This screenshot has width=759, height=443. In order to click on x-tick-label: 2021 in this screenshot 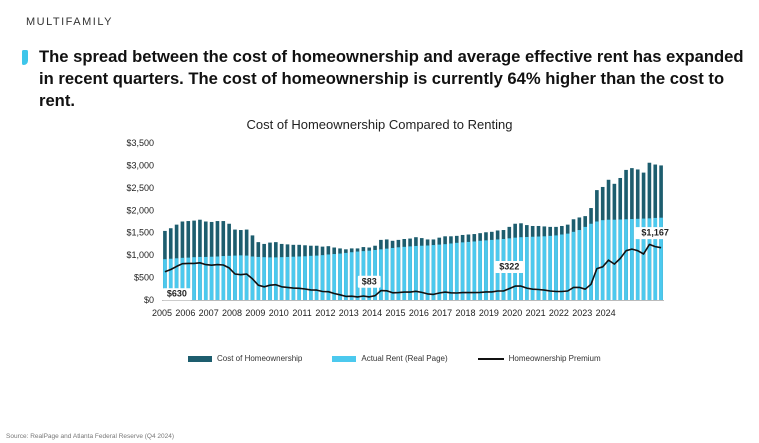, I will do `click(536, 313)`.